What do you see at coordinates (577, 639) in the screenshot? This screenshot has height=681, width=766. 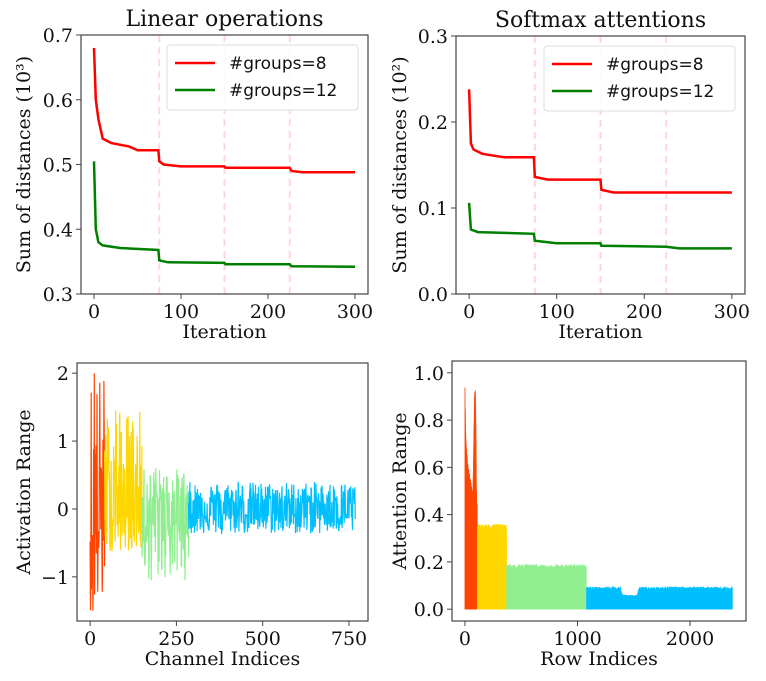 I see `x-tick-label: 1000` at bounding box center [577, 639].